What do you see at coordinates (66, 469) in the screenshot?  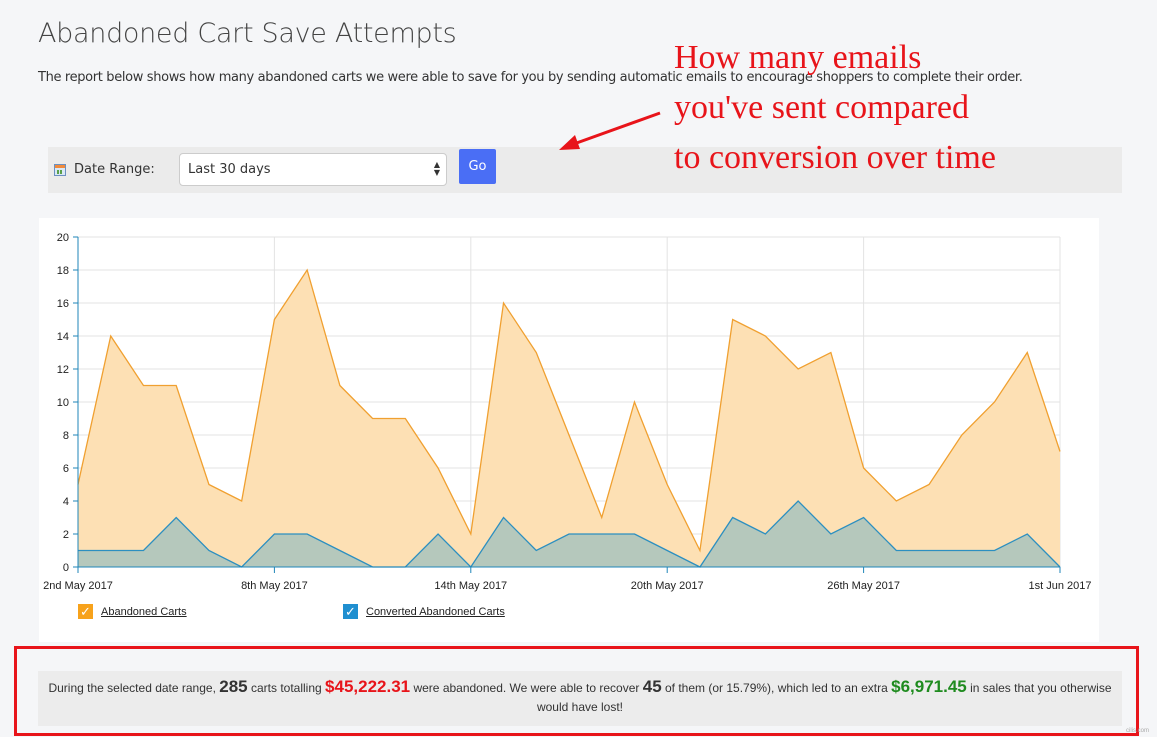 I see `svg-text: 6` at bounding box center [66, 469].